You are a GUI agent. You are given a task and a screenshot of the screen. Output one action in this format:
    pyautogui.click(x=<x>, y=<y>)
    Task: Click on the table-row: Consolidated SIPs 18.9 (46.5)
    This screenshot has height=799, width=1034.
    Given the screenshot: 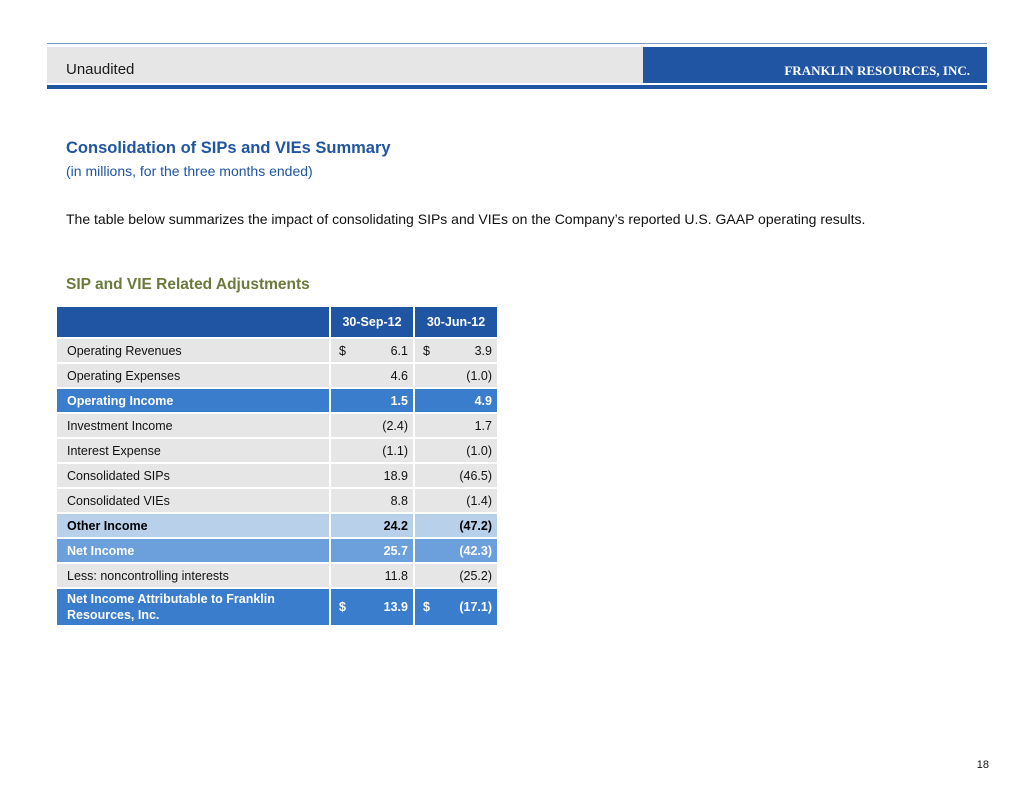 What is the action you would take?
    pyautogui.click(x=277, y=476)
    